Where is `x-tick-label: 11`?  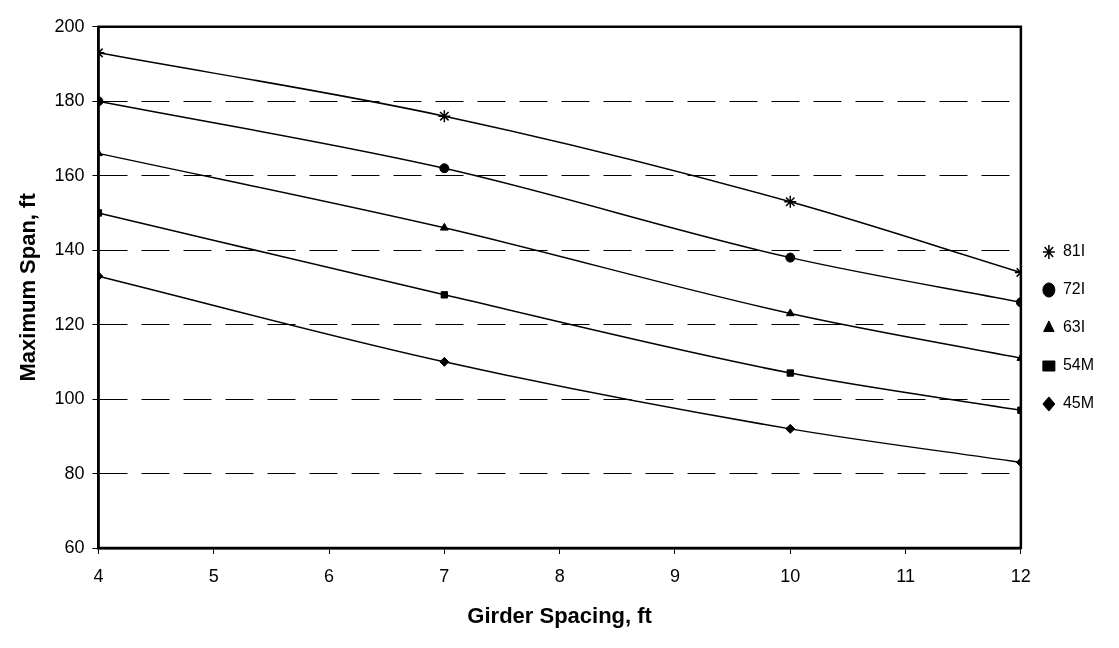
x-tick-label: 11 is located at coordinates (905, 575).